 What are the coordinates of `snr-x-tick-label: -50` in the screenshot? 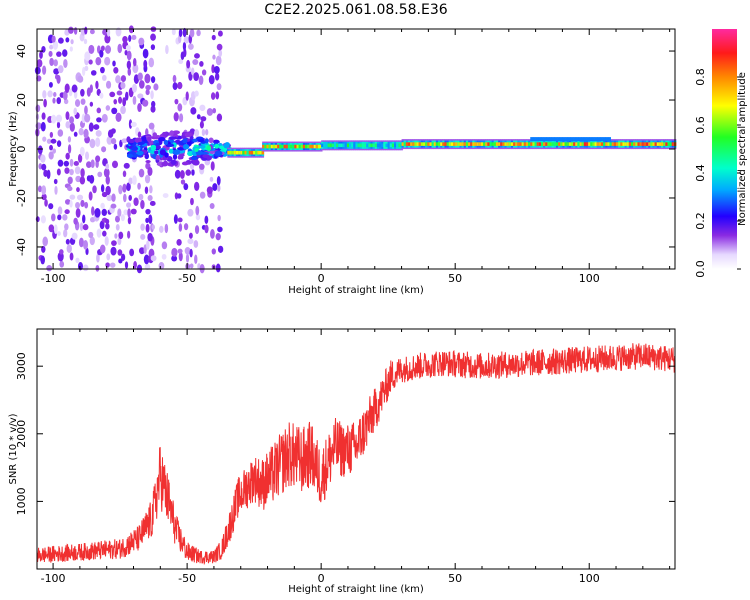 It's located at (187, 578).